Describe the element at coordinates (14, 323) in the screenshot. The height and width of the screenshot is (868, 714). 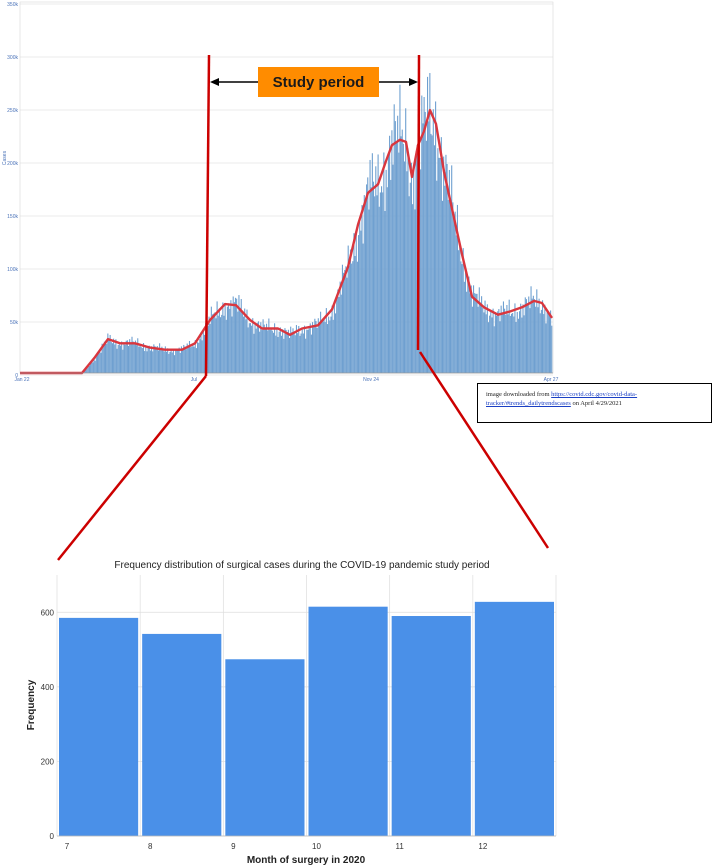
I see `cases-y-tick-label: 50k` at that location.